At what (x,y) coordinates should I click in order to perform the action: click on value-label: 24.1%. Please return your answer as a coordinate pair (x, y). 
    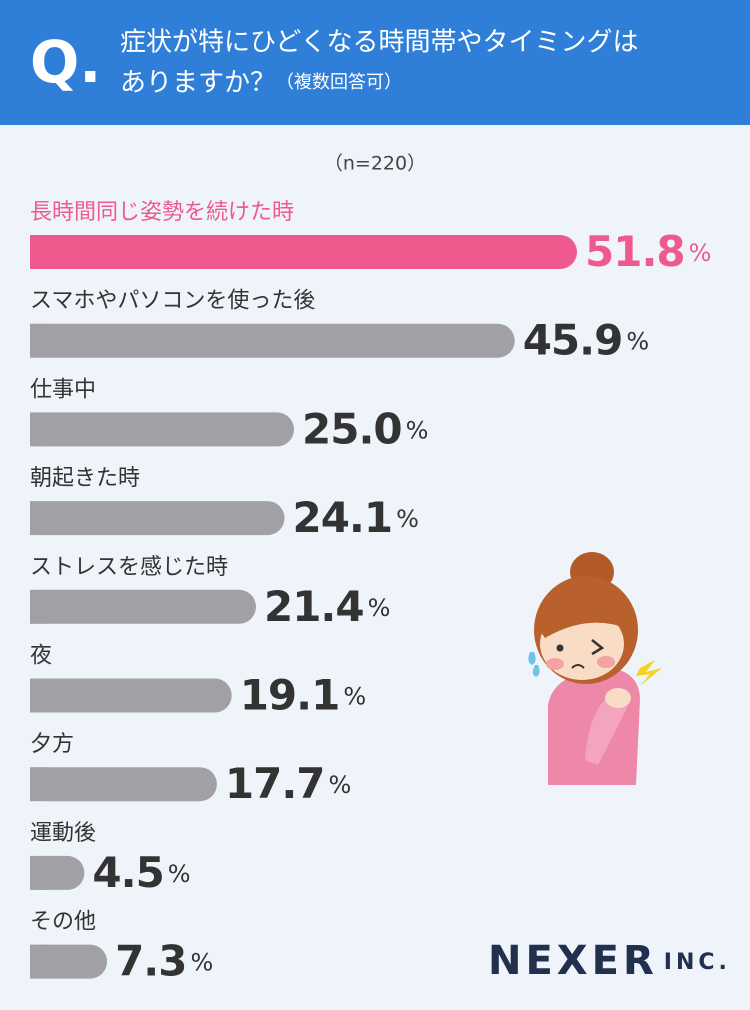
    Looking at the image, I should click on (355, 517).